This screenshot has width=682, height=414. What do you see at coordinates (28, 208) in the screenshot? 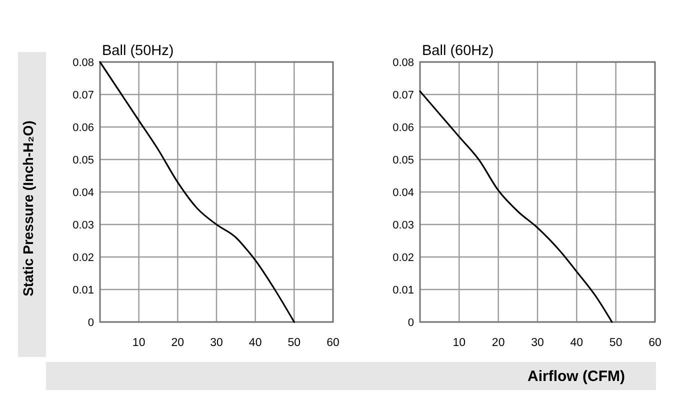
I see `y-axis-title: Static Pressure (Inch-H₂O)` at bounding box center [28, 208].